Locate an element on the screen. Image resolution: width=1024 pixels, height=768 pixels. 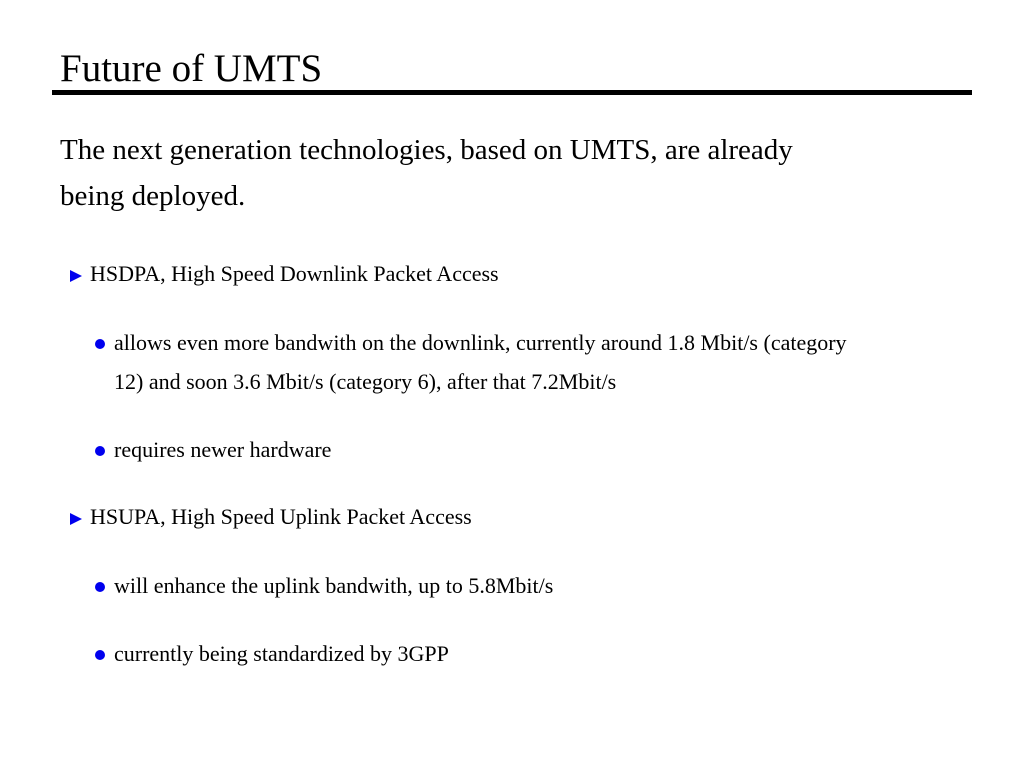
list-item: currently being standardized by 3GPP is located at coordinates (272, 653).